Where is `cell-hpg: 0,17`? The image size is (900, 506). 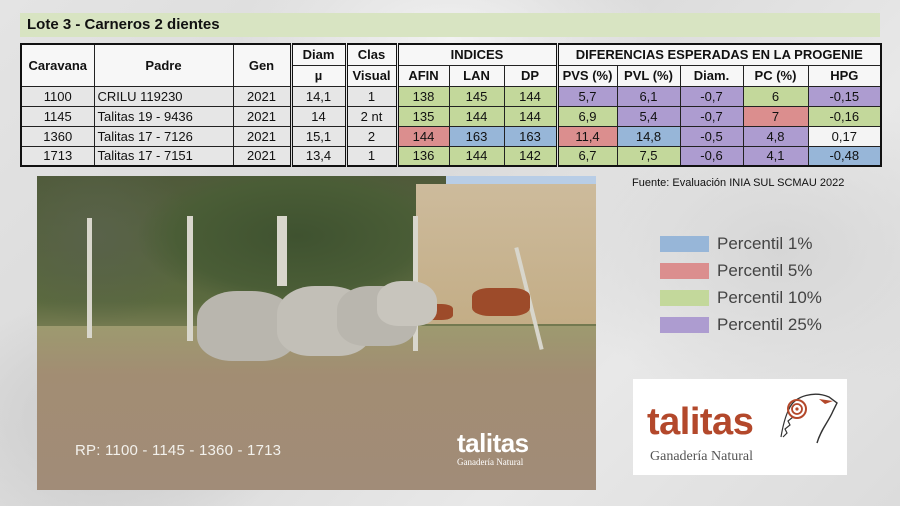 cell-hpg: 0,17 is located at coordinates (844, 136).